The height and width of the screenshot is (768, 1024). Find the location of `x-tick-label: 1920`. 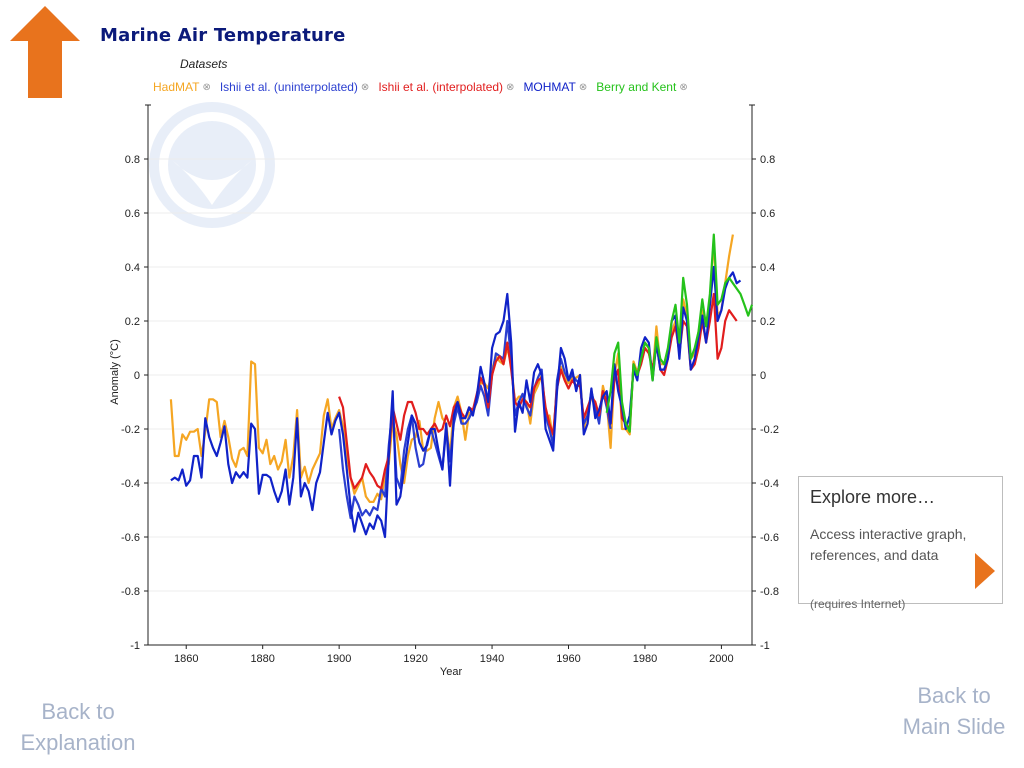

x-tick-label: 1920 is located at coordinates (415, 659).